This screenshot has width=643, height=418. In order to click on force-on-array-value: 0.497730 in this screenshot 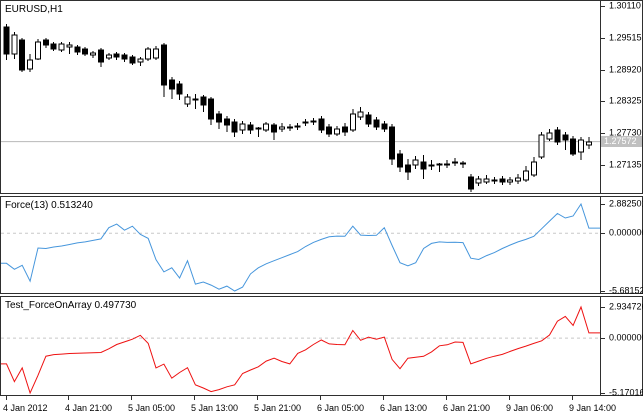, I will do `click(115, 305)`.